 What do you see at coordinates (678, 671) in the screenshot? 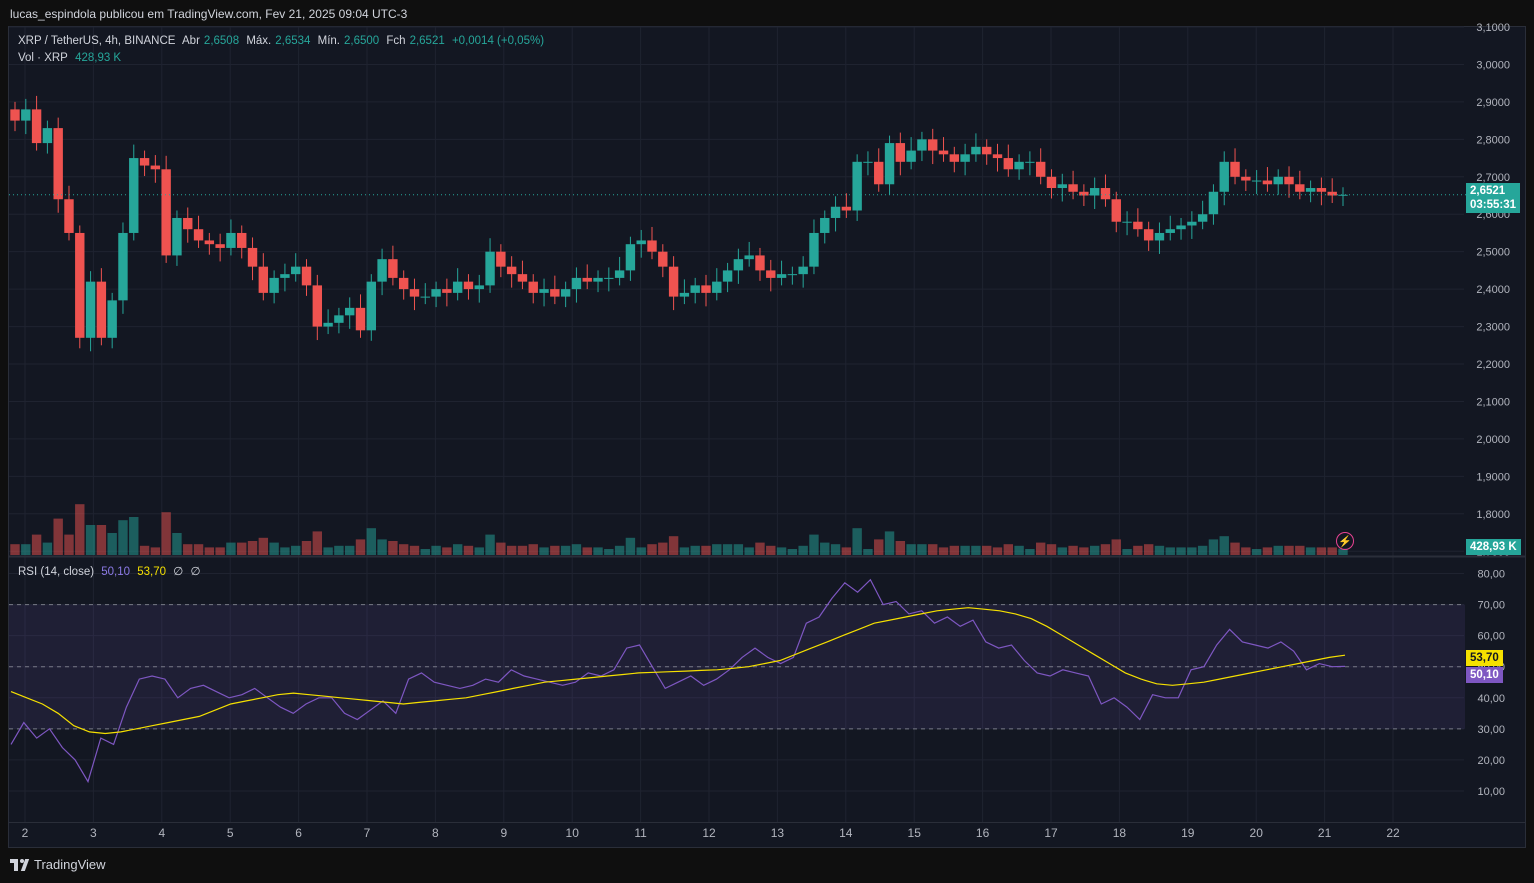
I see `rsi-ma-line` at bounding box center [678, 671].